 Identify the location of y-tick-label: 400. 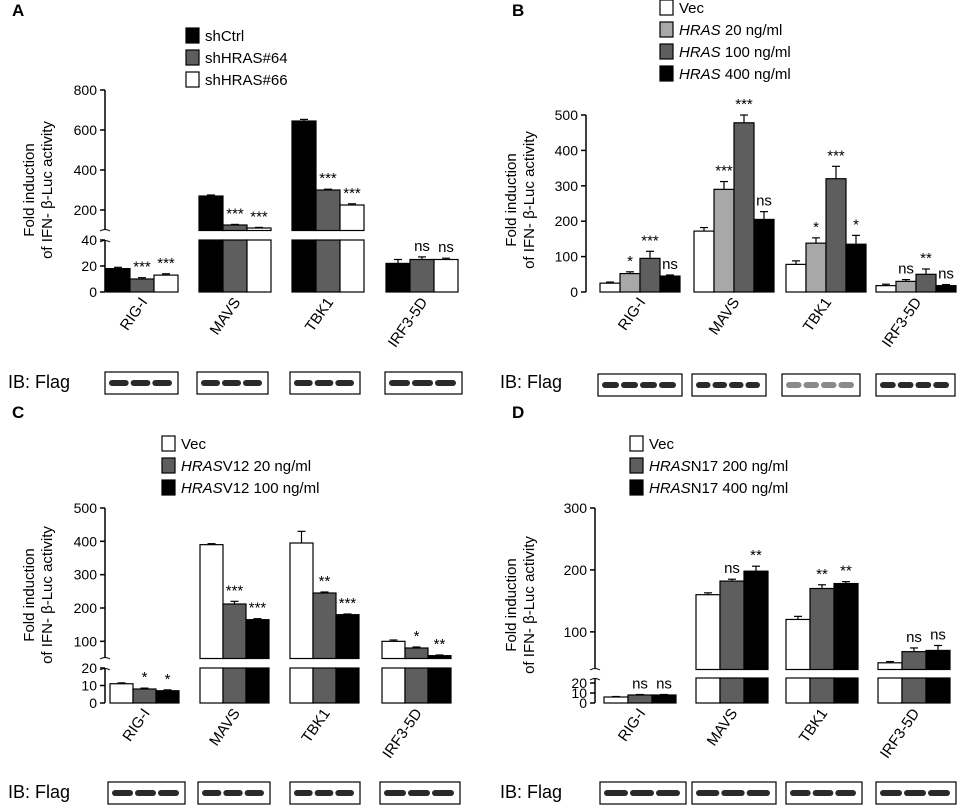
(567, 150).